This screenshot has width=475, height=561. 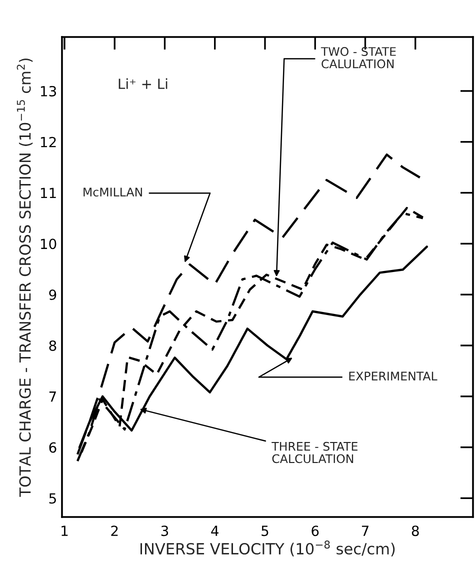 I want to click on x-tick-label: 7, so click(x=365, y=531).